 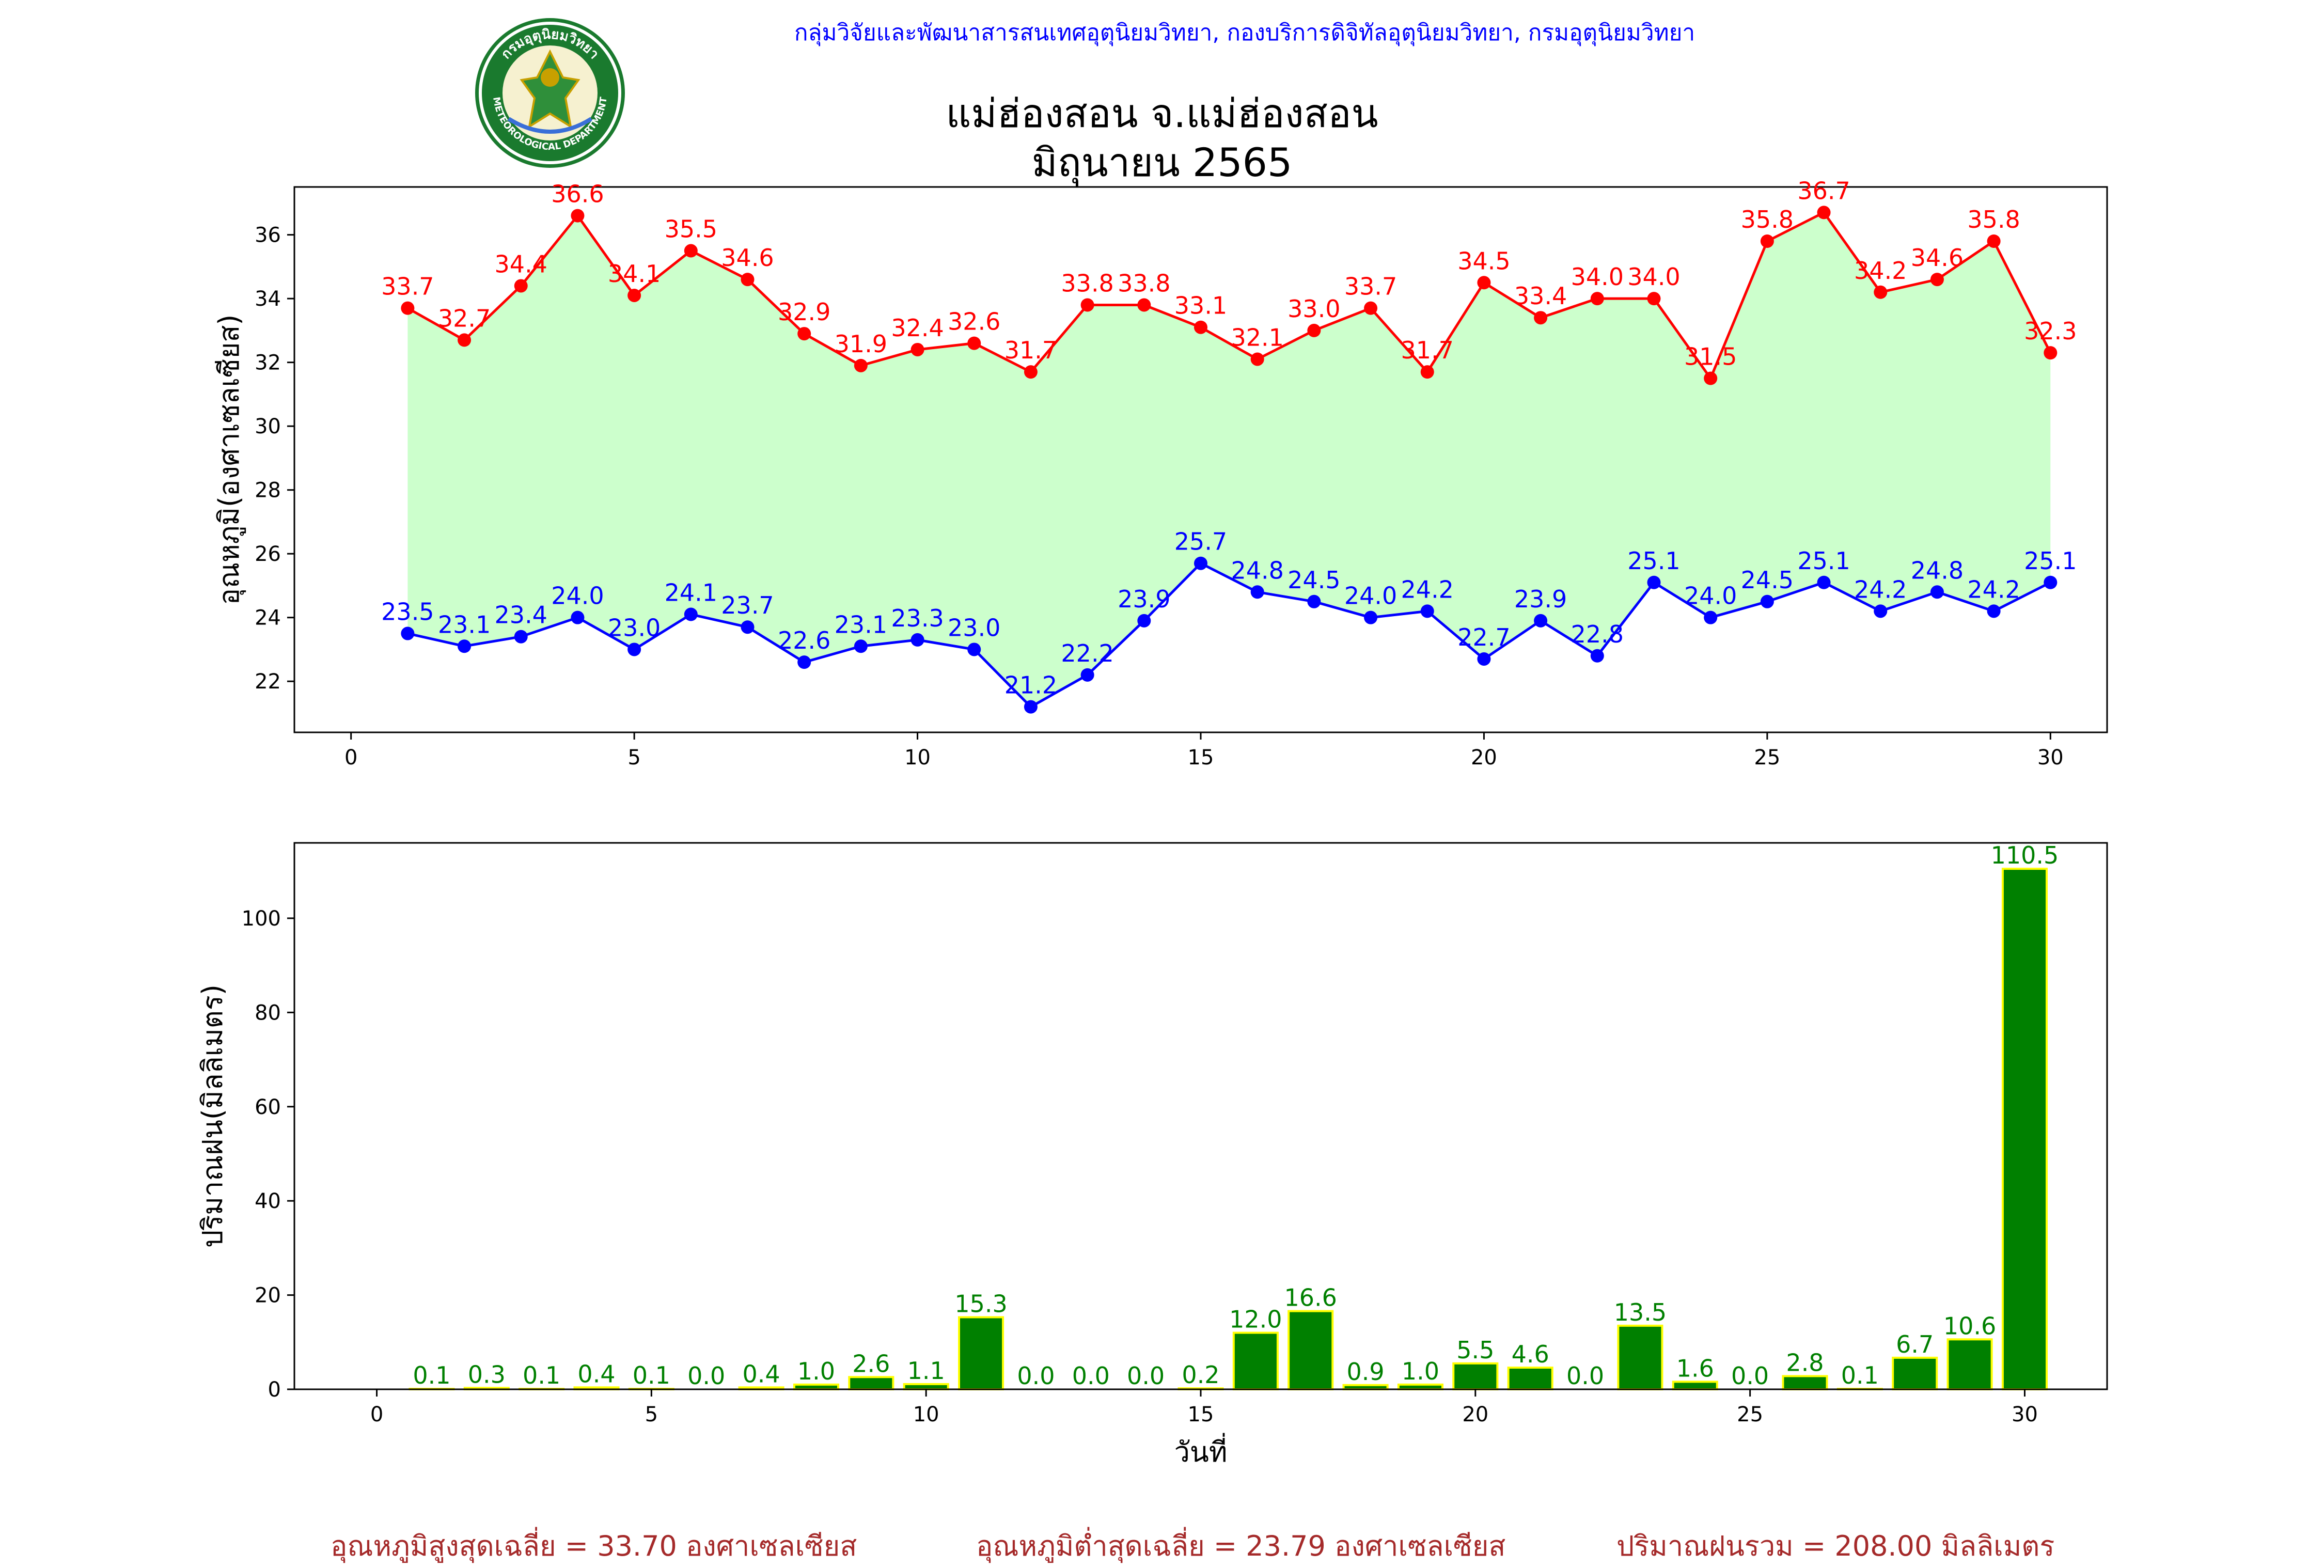 What do you see at coordinates (521, 264) in the screenshot?
I see `max-temp-label: 34.4` at bounding box center [521, 264].